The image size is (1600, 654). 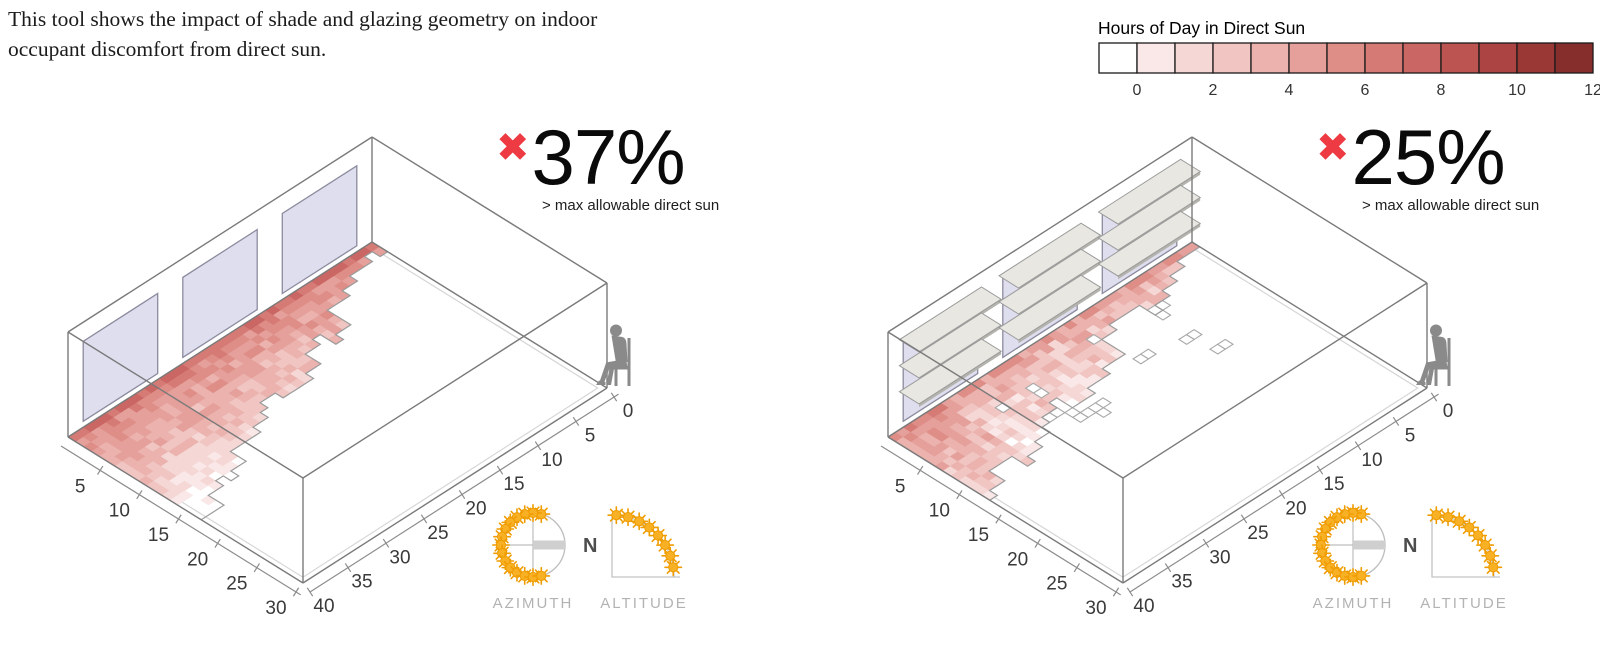 What do you see at coordinates (1428, 157) in the screenshot?
I see `percent-value: 25%` at bounding box center [1428, 157].